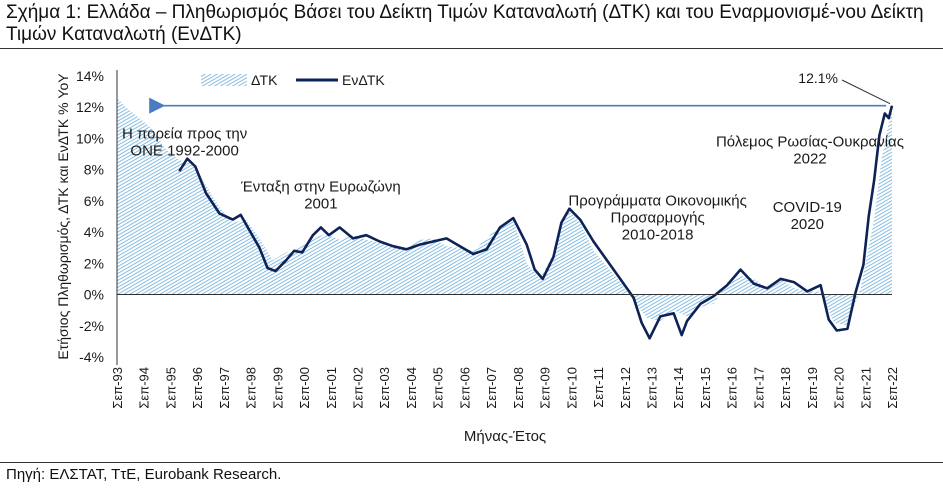  I want to click on annotation-text: Πόλεμος Ρωσίας-Ουκρανίας, so click(810, 141).